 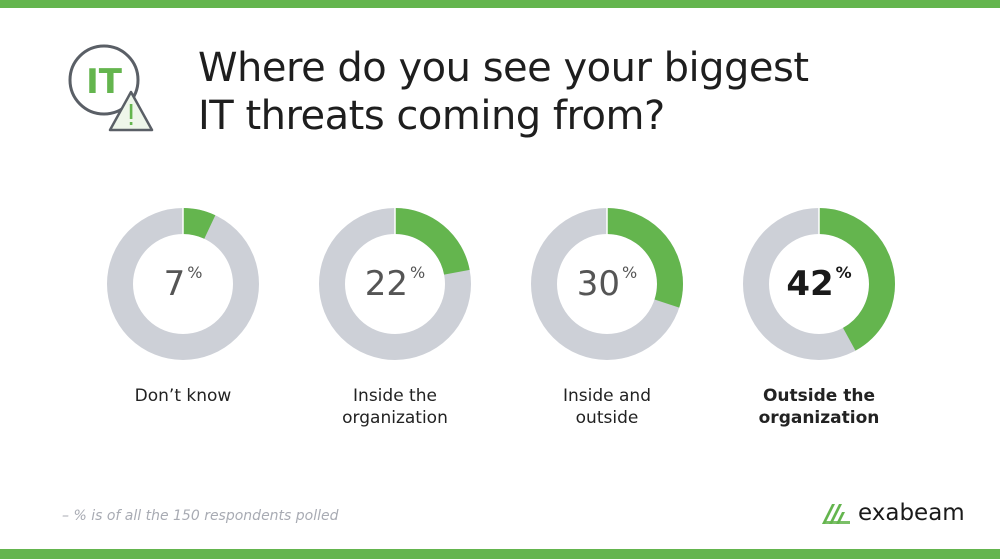 What do you see at coordinates (503, 68) in the screenshot?
I see `title-line-1: Where do you see your biggest` at bounding box center [503, 68].